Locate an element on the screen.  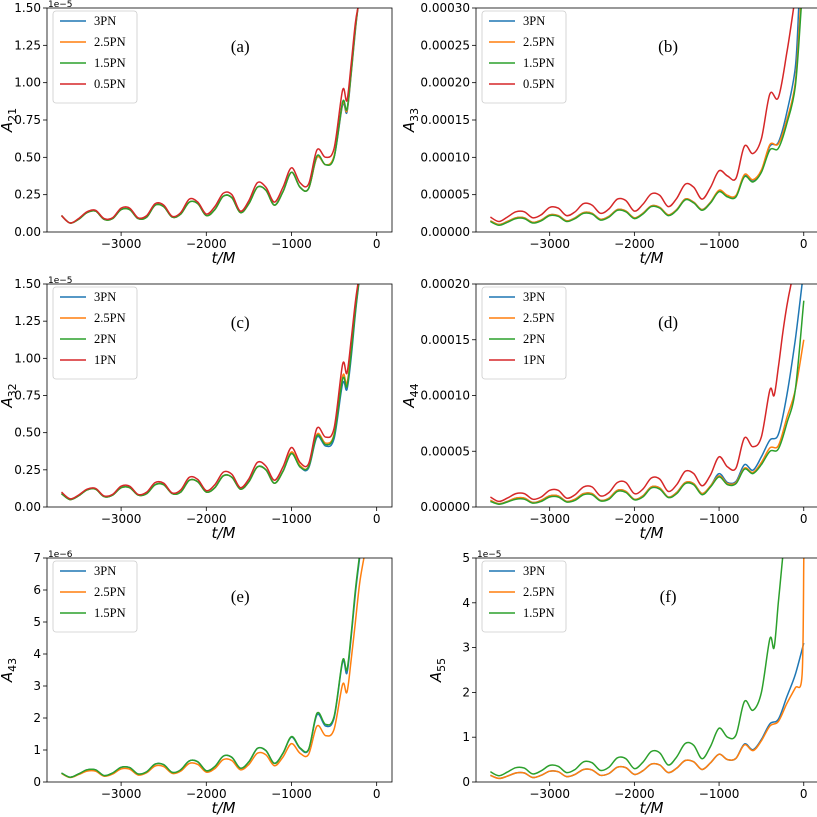
series-line-3PN is located at coordinates (647, 711).